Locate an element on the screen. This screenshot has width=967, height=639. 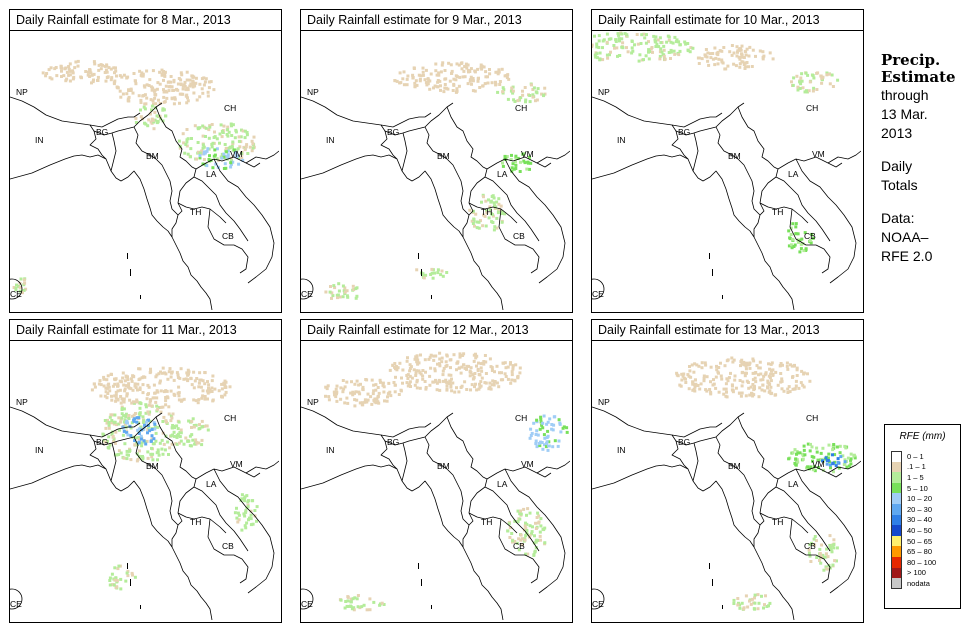
caption-period-2: Totals is located at coordinates (899, 185).